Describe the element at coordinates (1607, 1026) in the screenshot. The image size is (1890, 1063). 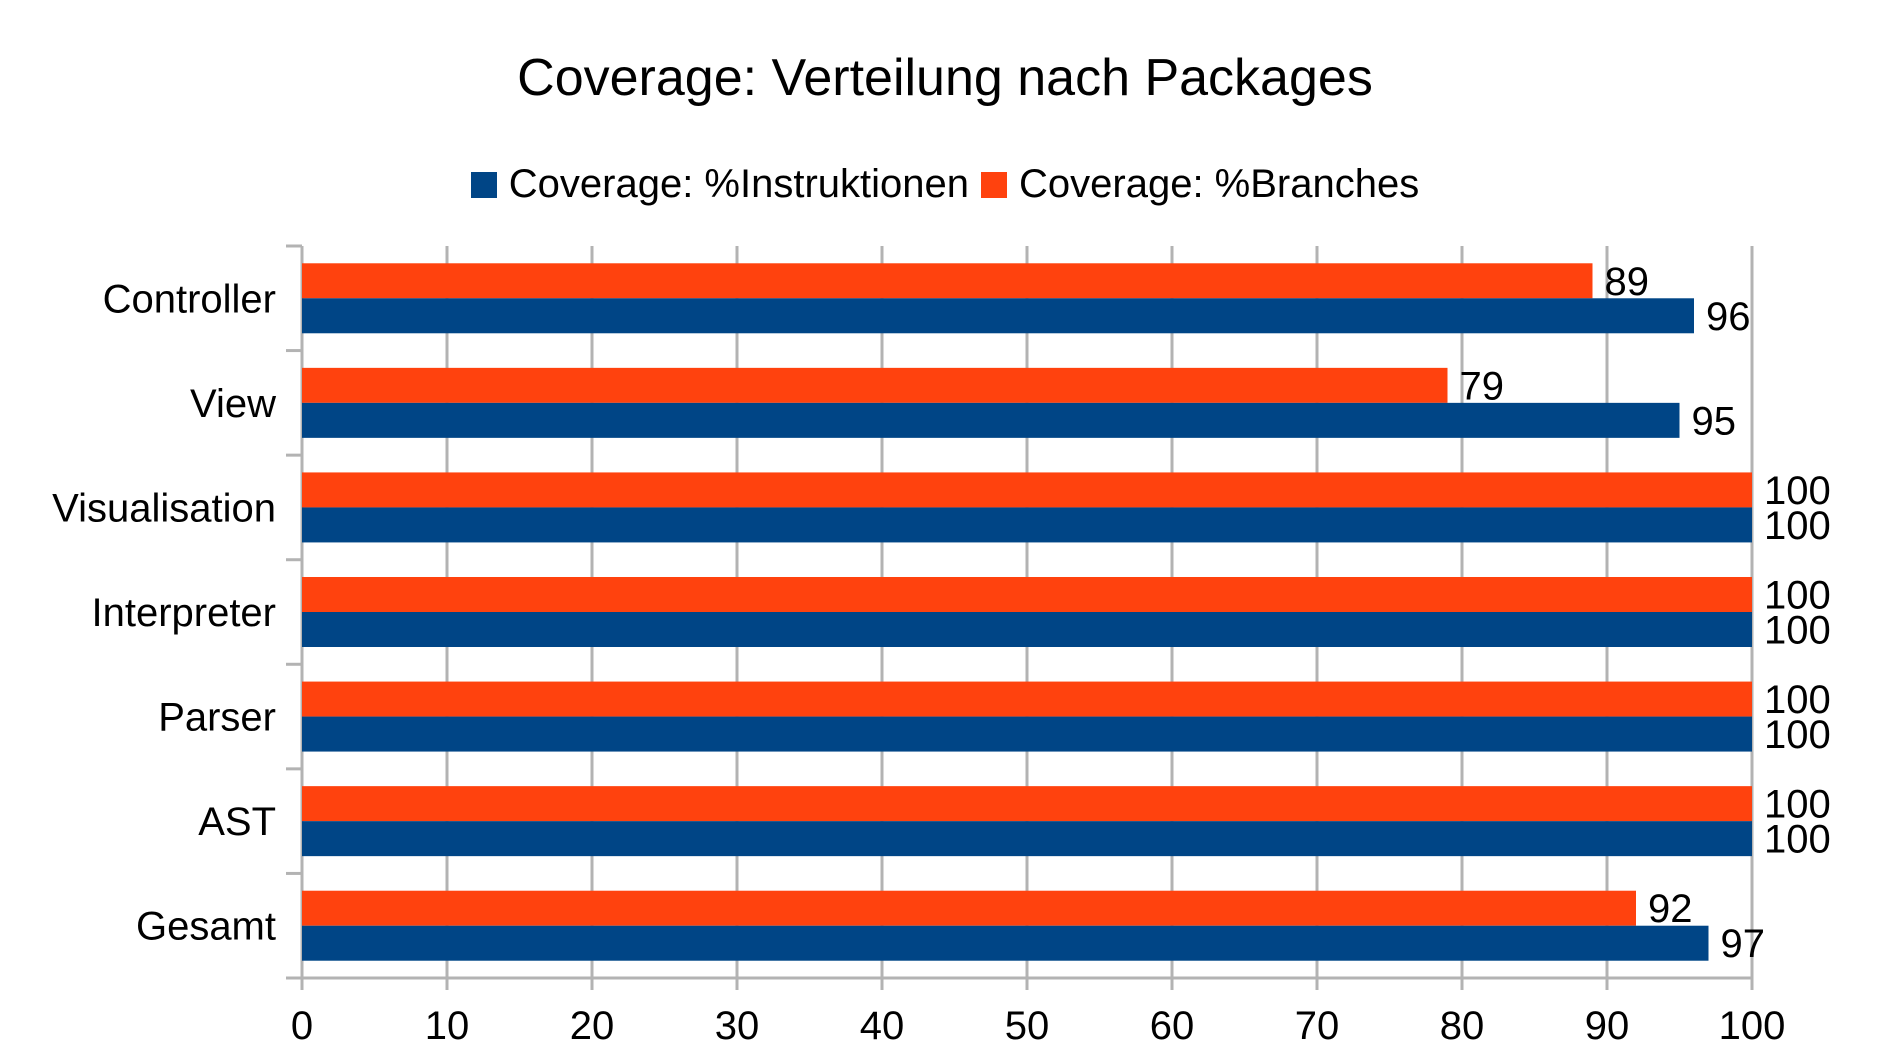
I see `x-tick-label: 90` at that location.